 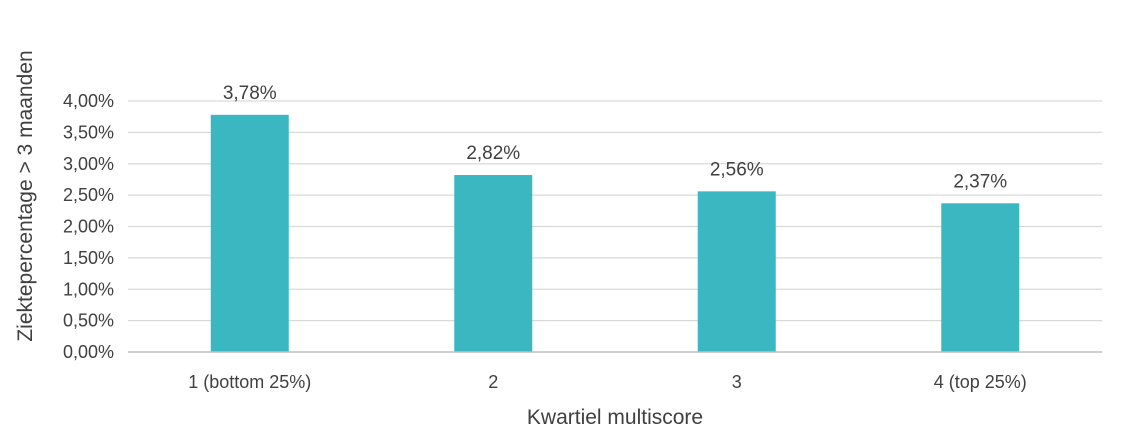 I want to click on data-label: 2,37%, so click(x=980, y=181).